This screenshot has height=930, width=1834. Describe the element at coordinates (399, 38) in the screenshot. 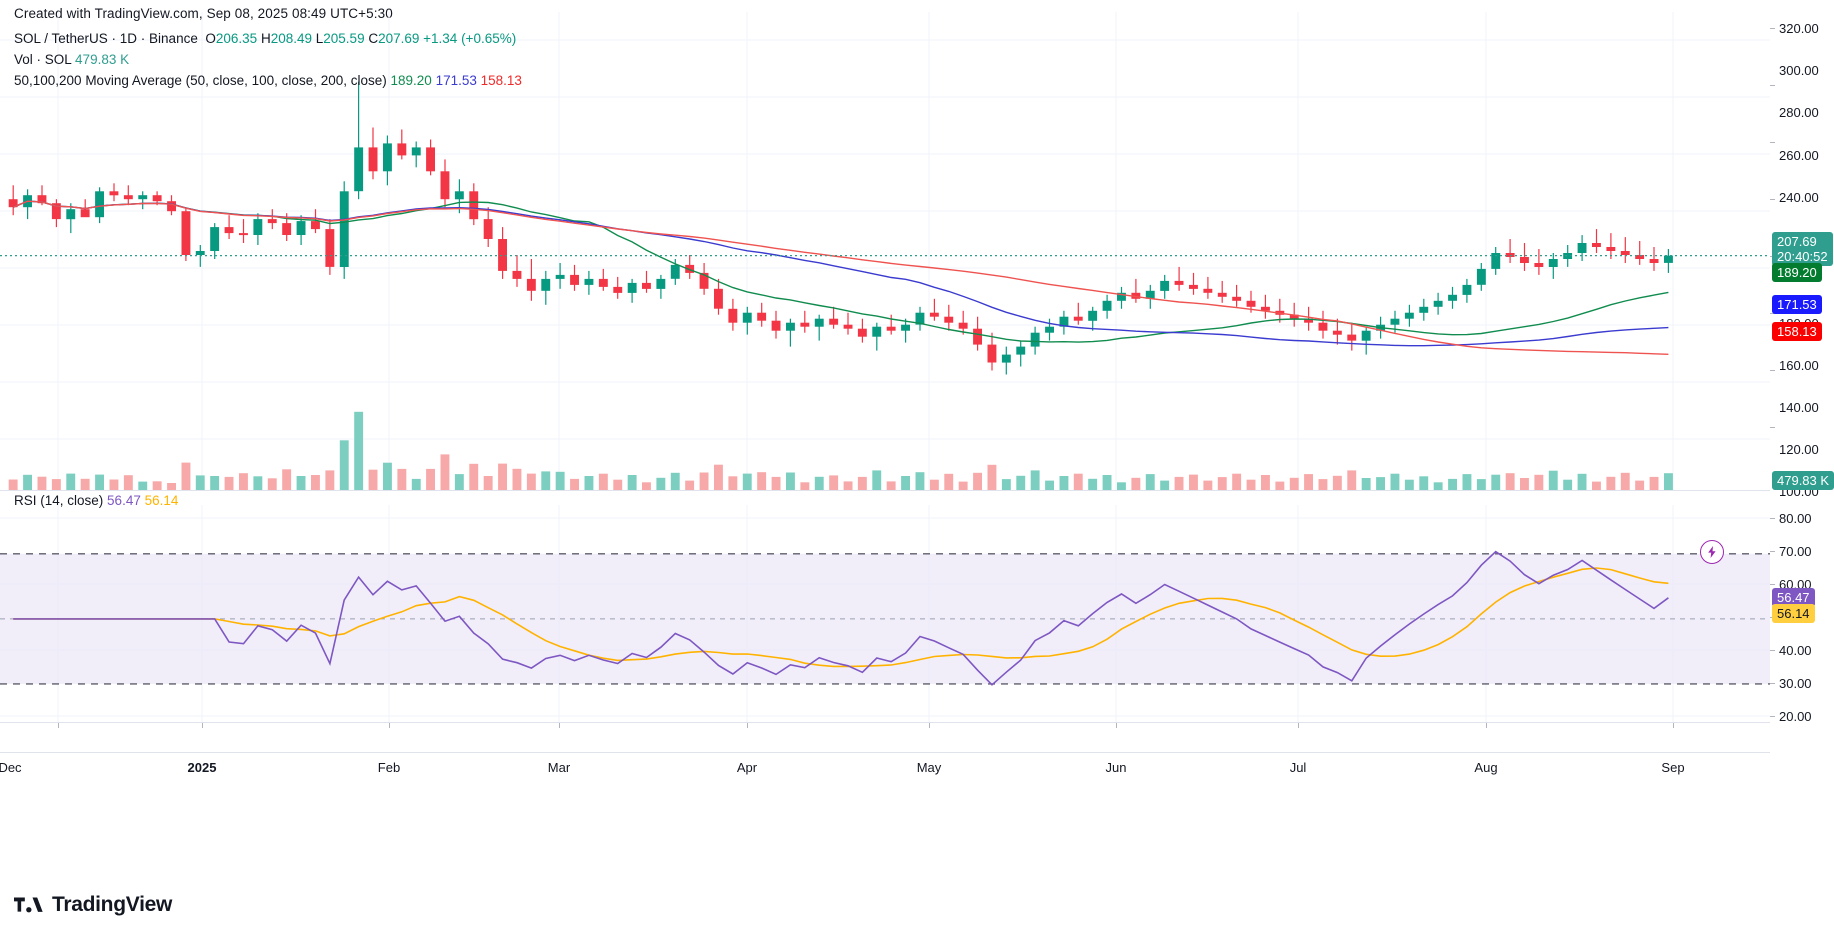

I see `ohlc-close-value: 207.69` at that location.